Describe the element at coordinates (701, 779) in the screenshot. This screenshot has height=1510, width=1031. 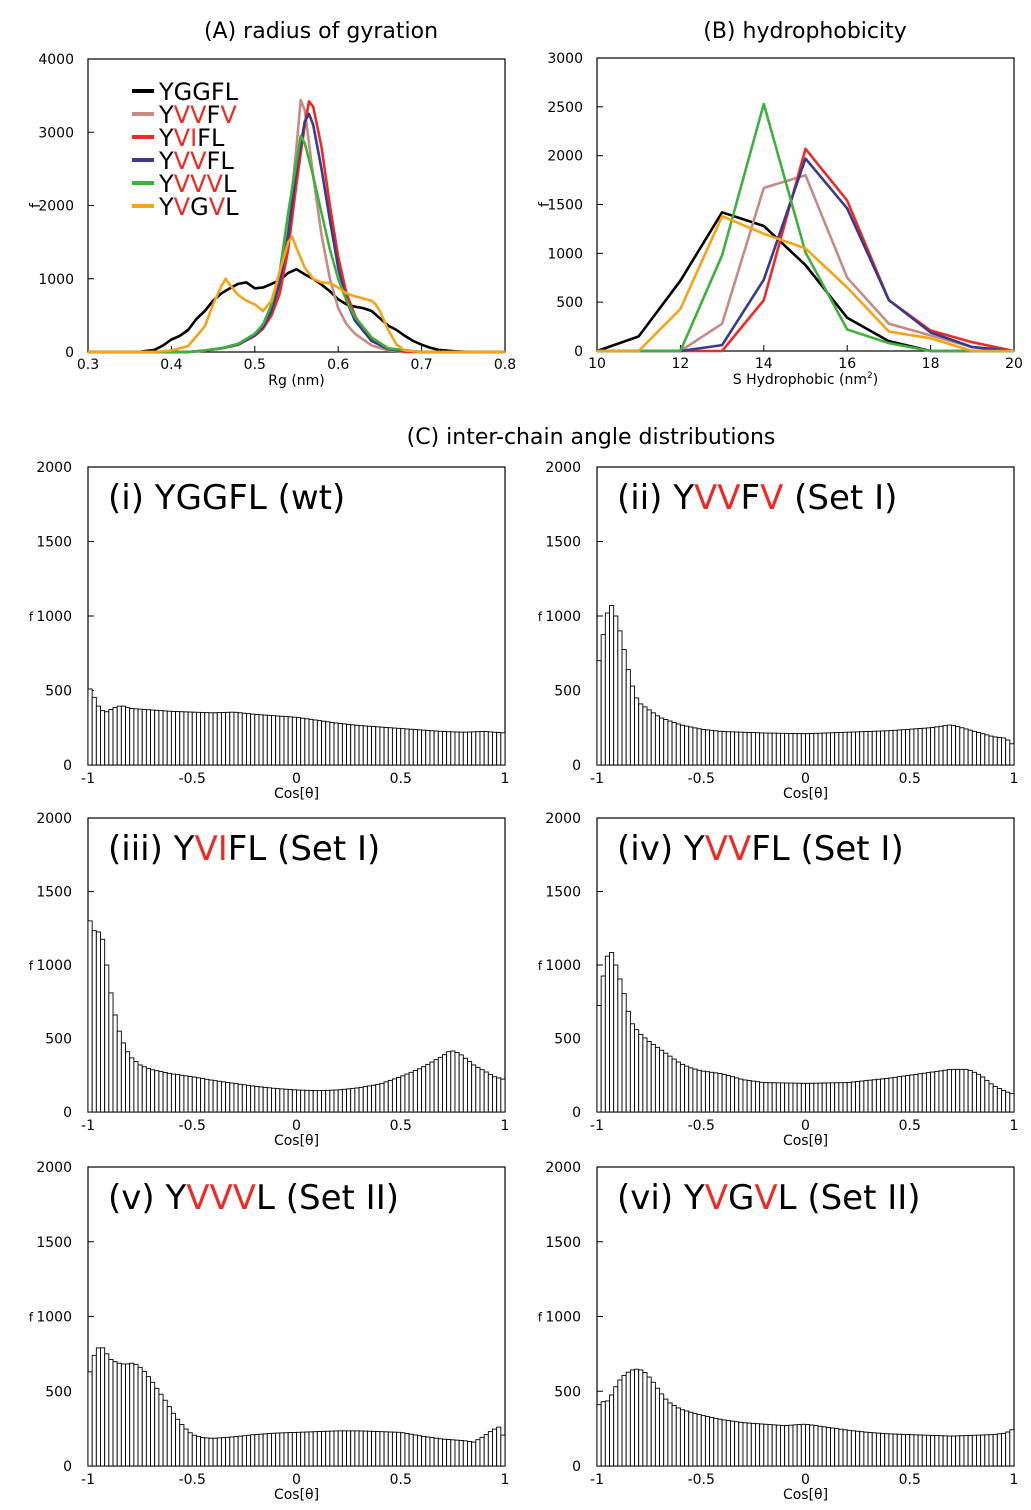
I see `x-tick-label: -0.5` at that location.